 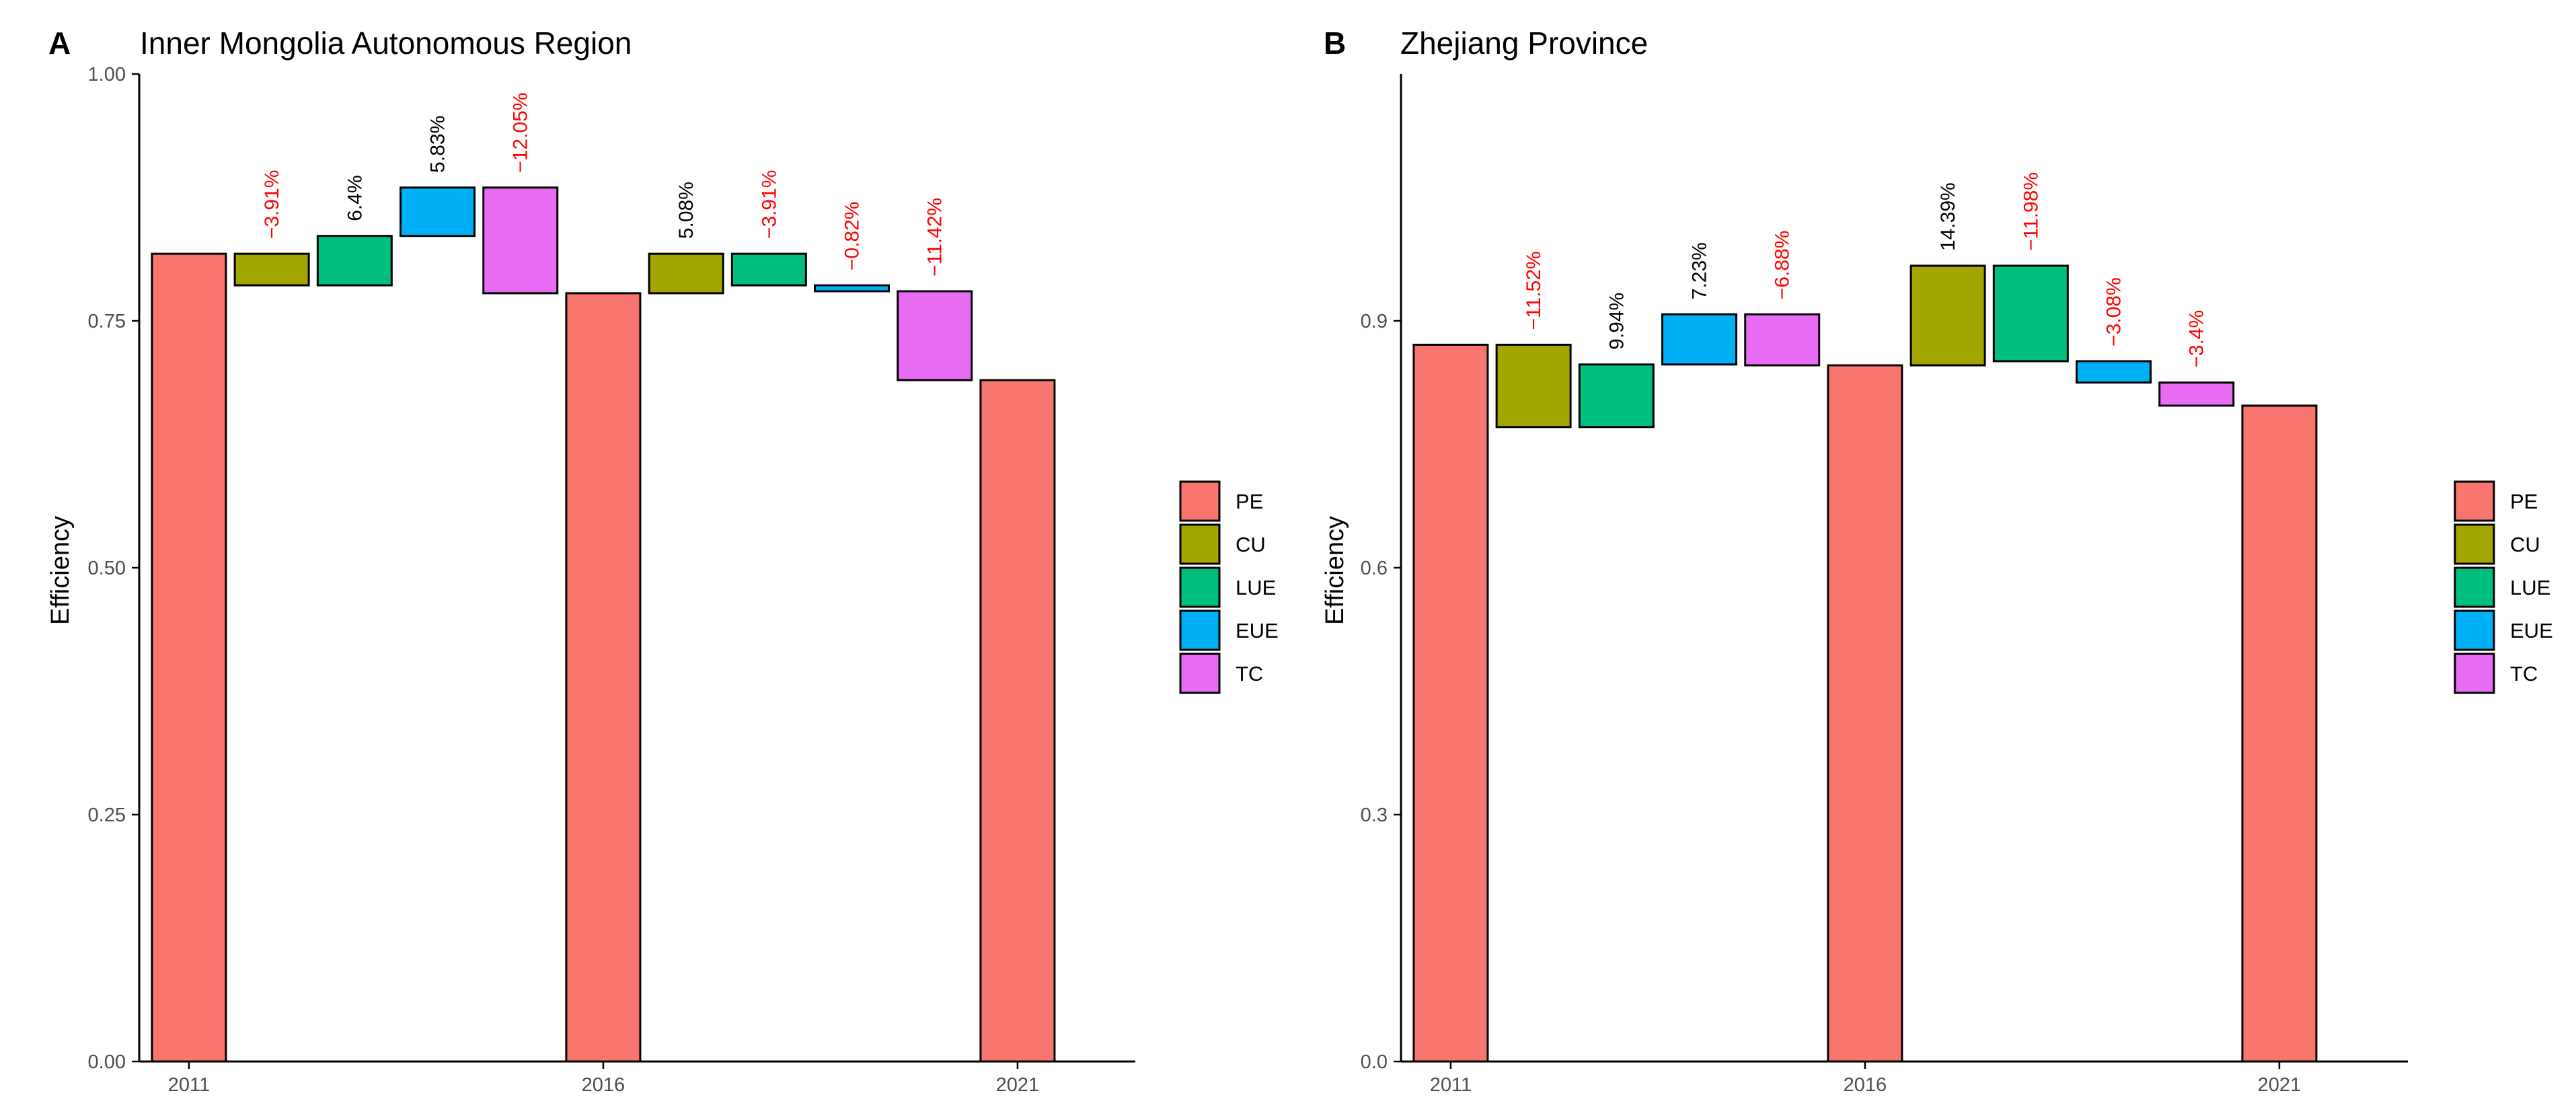 What do you see at coordinates (1374, 321) in the screenshot?
I see `y-tick-label: 0.9` at bounding box center [1374, 321].